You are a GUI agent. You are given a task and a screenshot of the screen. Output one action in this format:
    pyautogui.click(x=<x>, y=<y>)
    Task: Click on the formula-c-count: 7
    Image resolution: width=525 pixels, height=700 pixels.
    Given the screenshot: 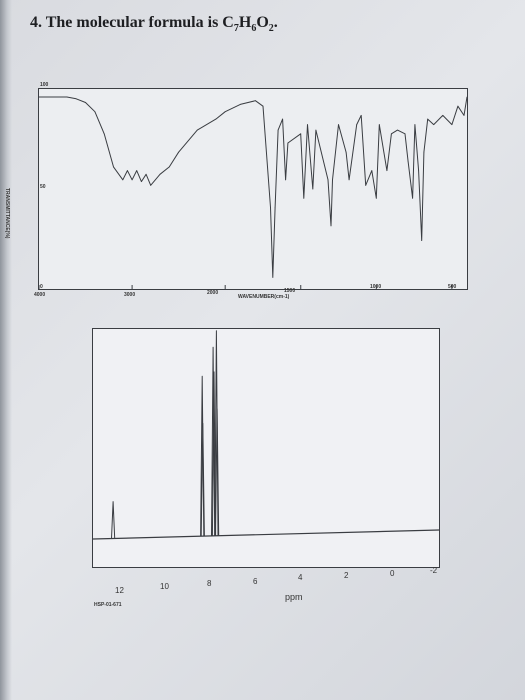 What is the action you would take?
    pyautogui.click(x=236, y=29)
    